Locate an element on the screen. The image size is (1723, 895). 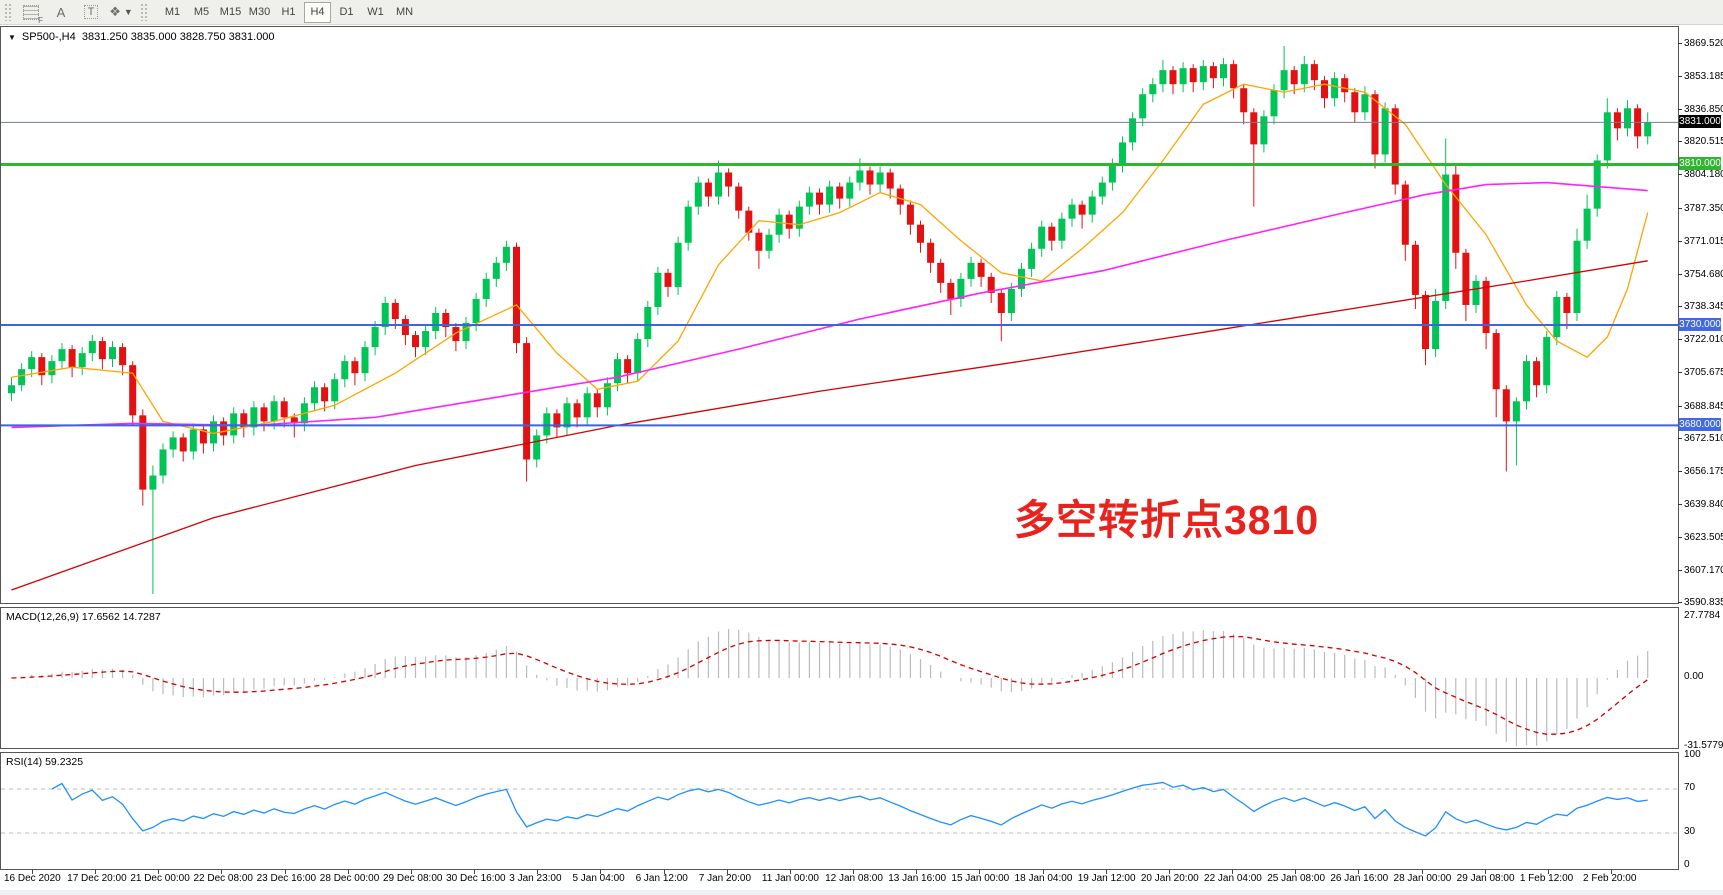
price-axis-label: 3820.515 is located at coordinates (1700, 141).